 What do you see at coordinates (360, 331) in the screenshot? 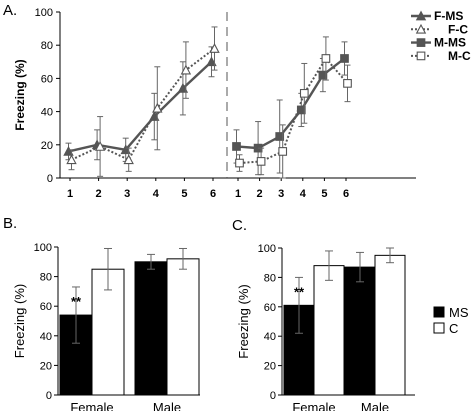
I see `c-bar-ms` at bounding box center [360, 331].